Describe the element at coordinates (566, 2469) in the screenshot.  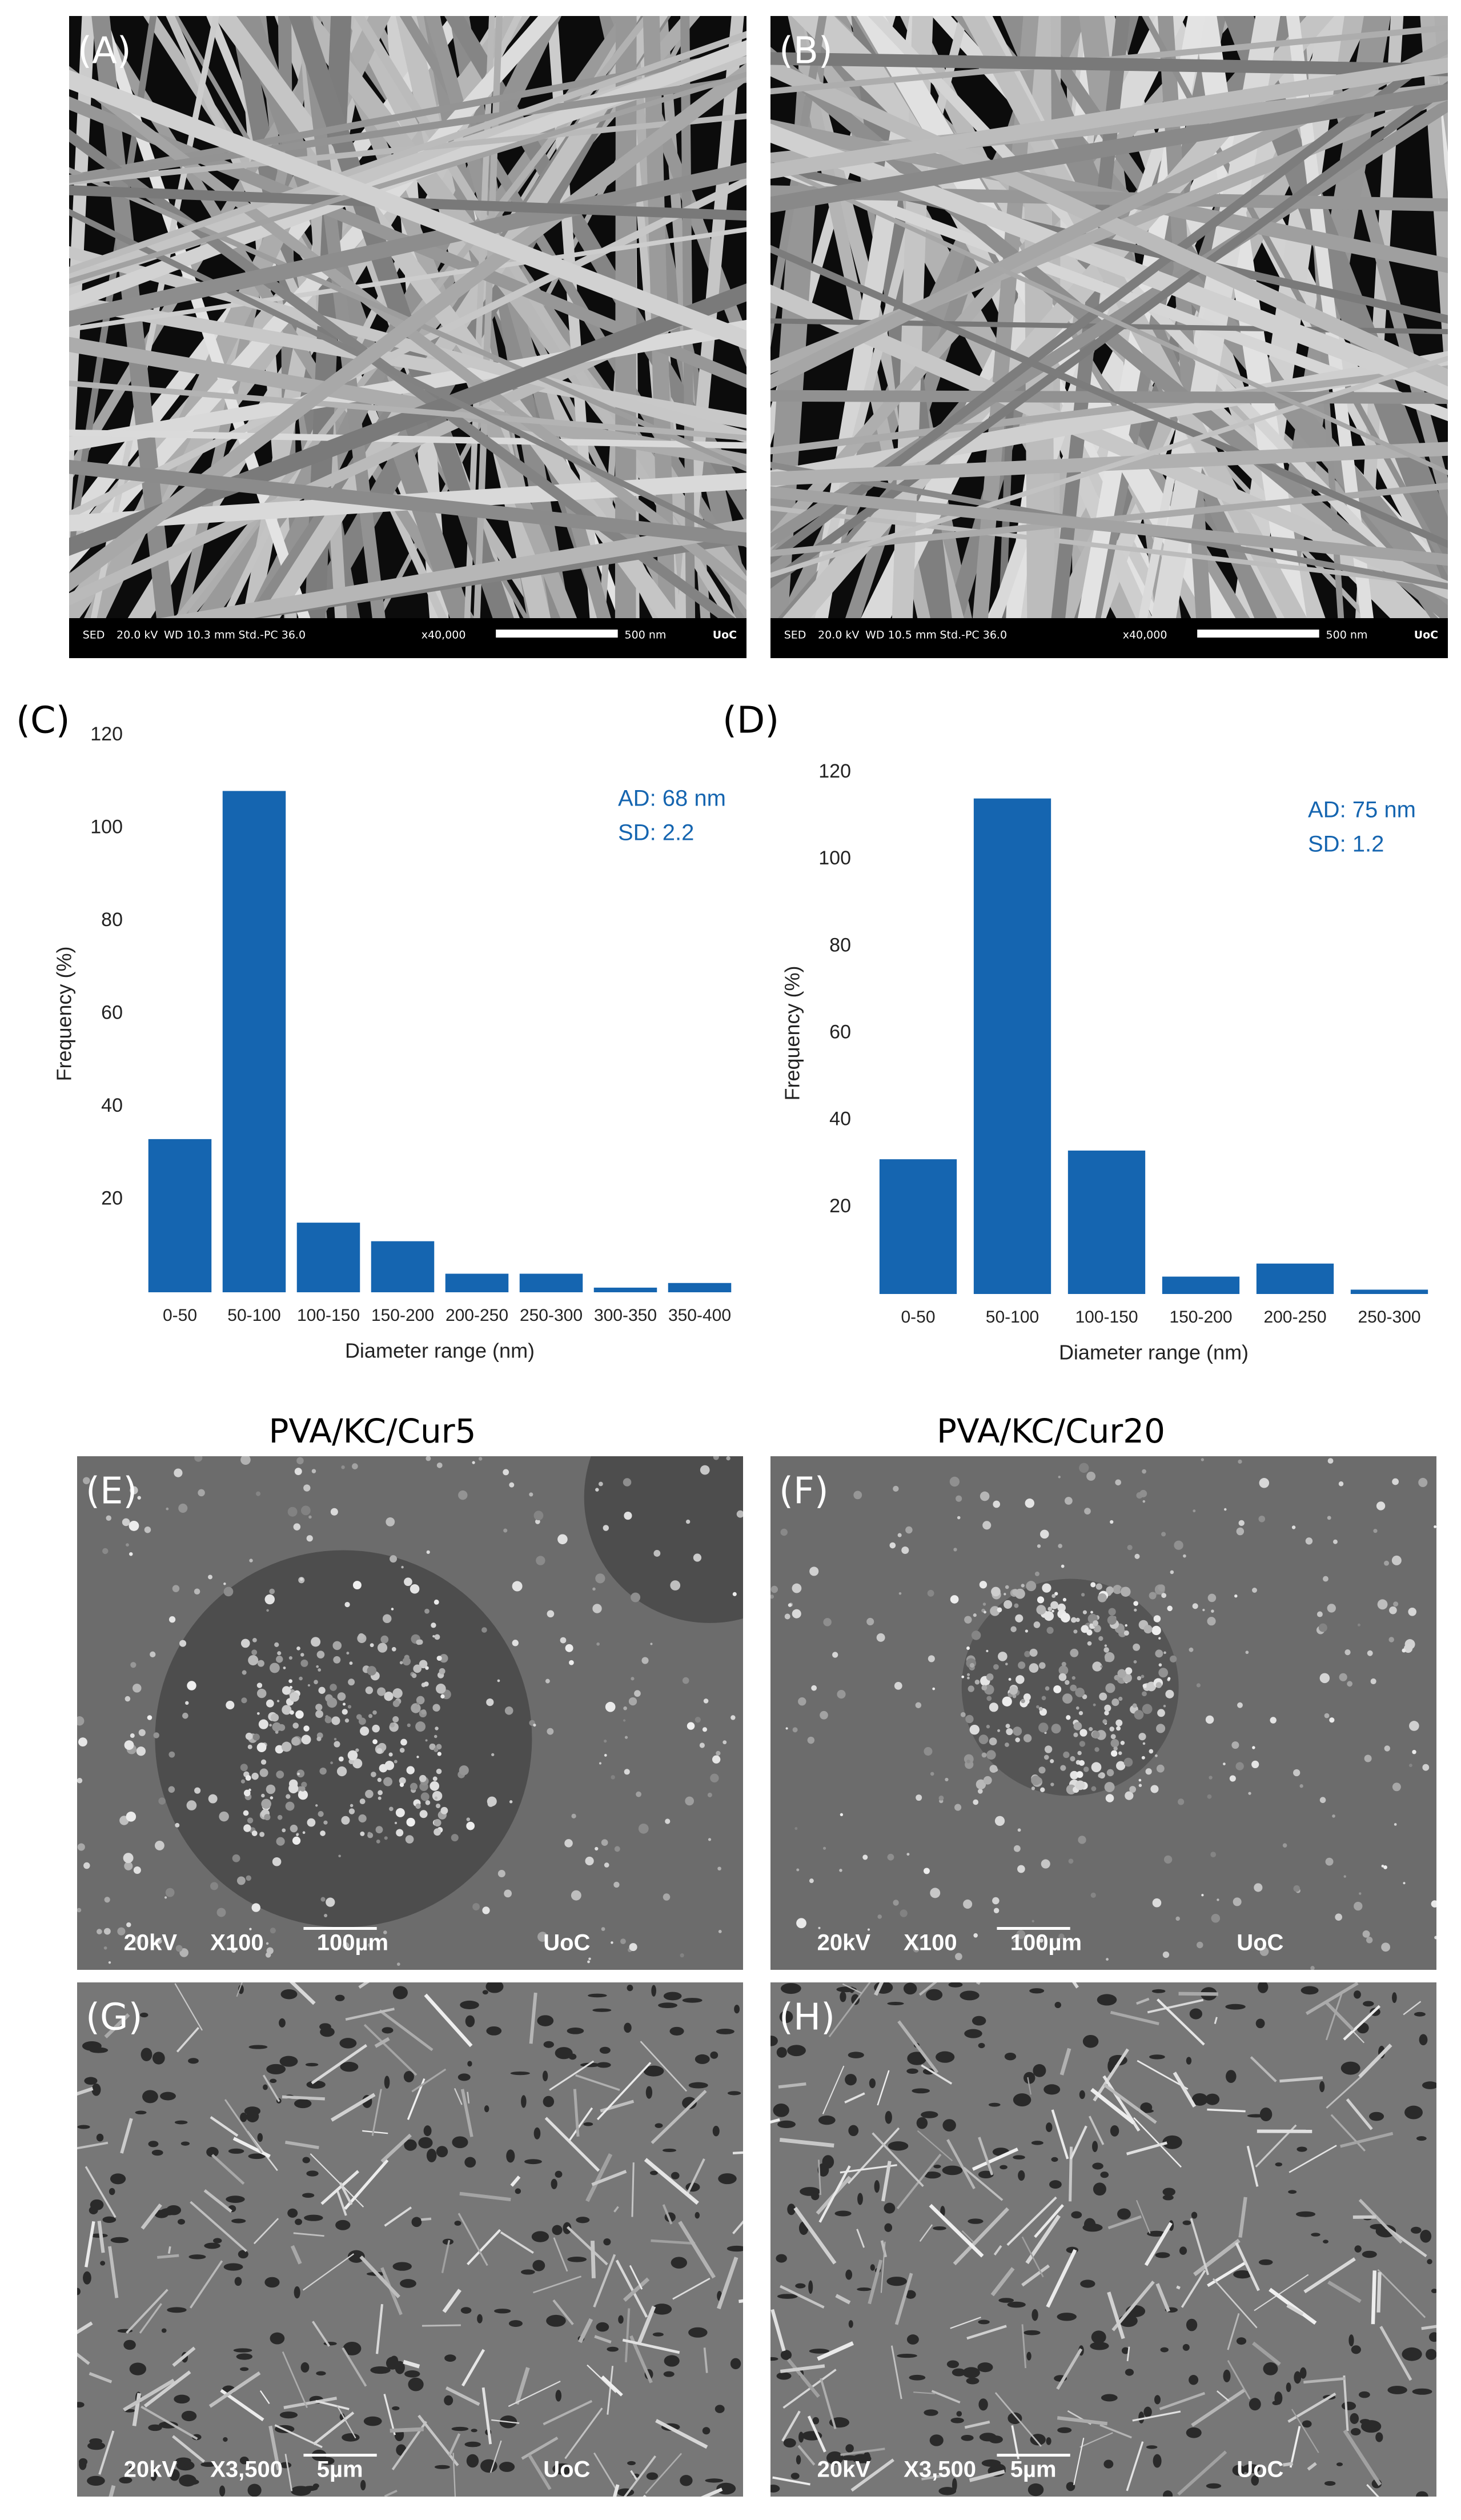
I see `image-info: UoC` at that location.